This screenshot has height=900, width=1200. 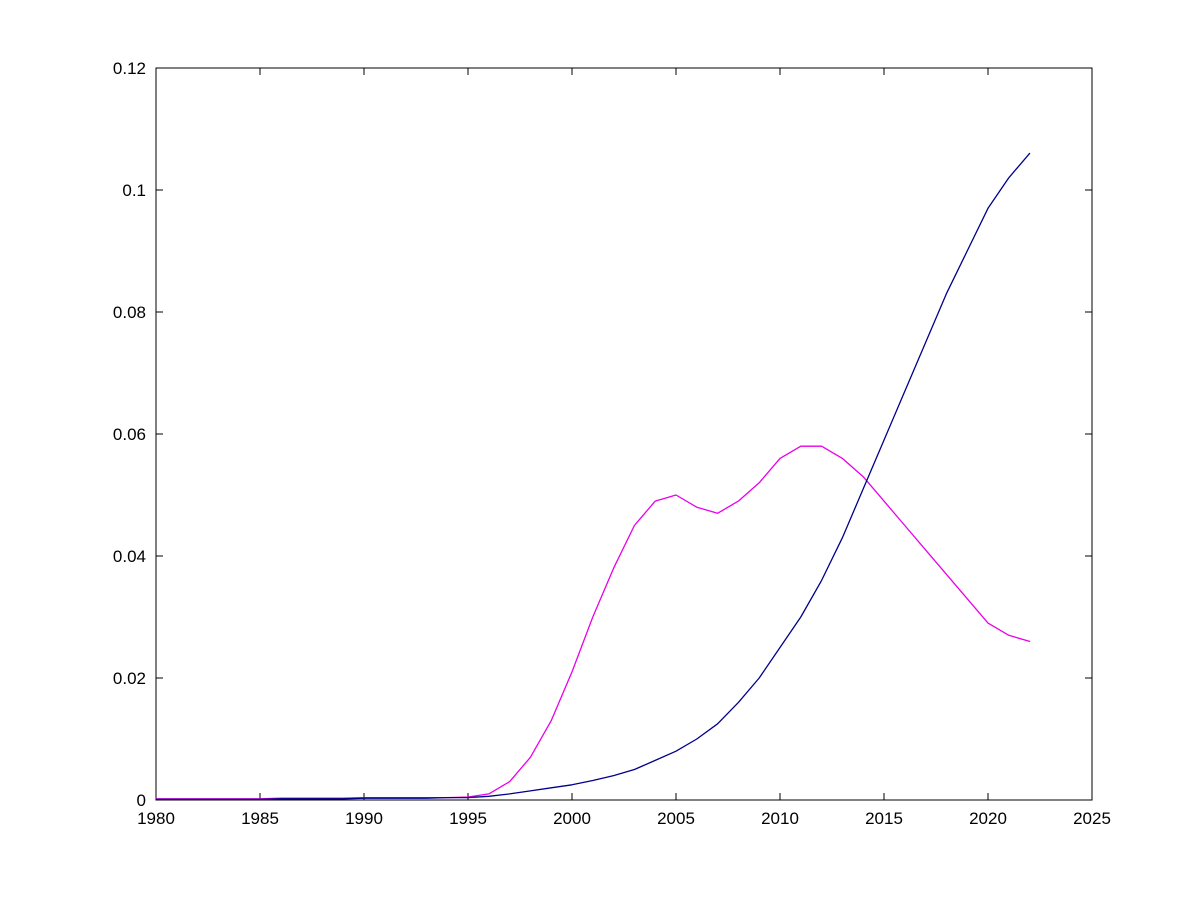 What do you see at coordinates (156, 818) in the screenshot?
I see `x-tick-label: 1980` at bounding box center [156, 818].